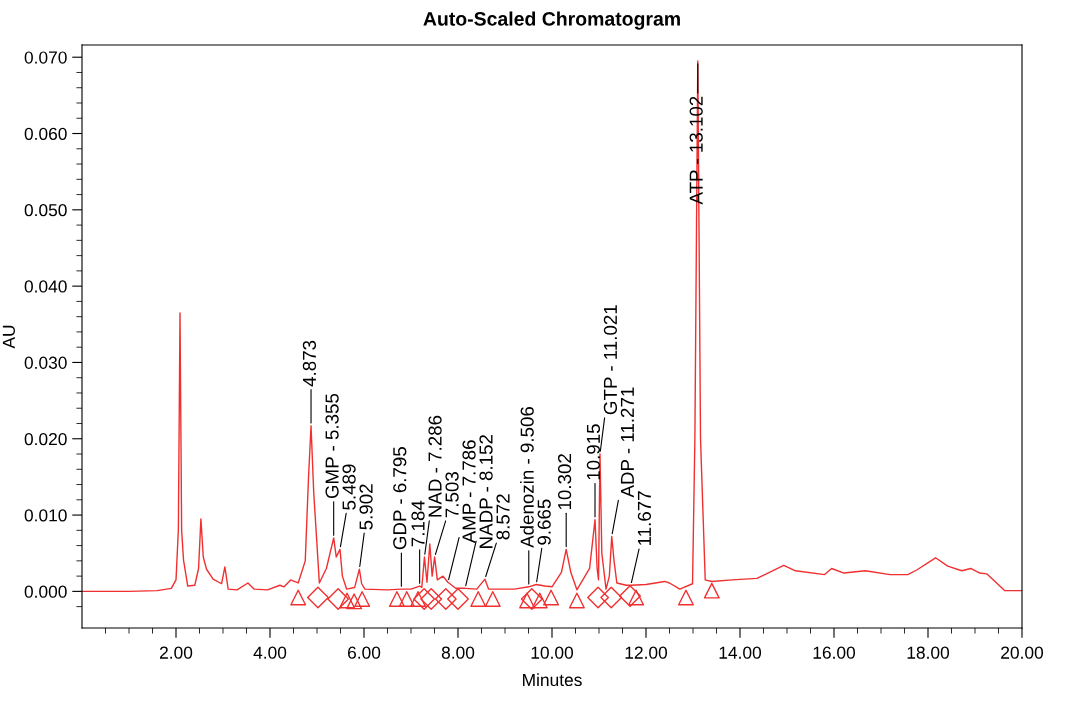 This screenshot has width=1066, height=701. I want to click on annotation: 10.302, so click(564, 482).